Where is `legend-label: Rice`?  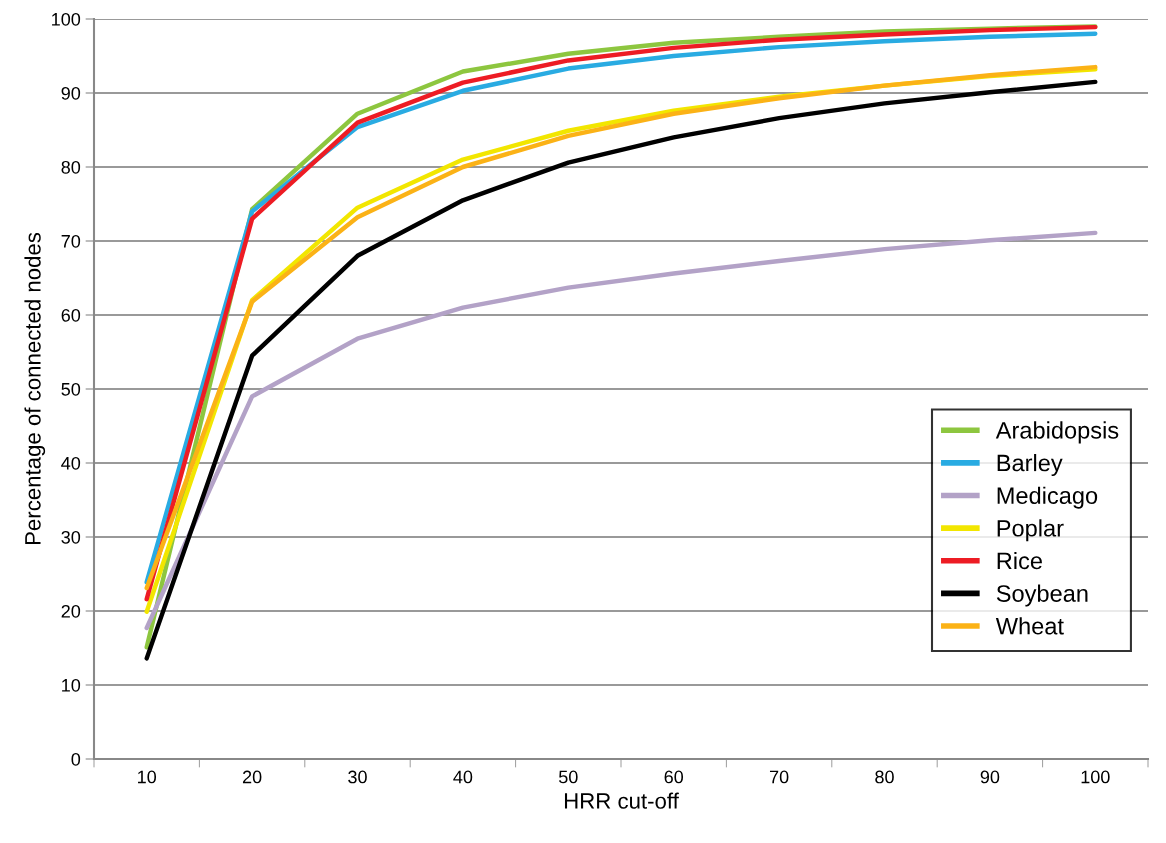
legend-label: Rice is located at coordinates (1019, 560).